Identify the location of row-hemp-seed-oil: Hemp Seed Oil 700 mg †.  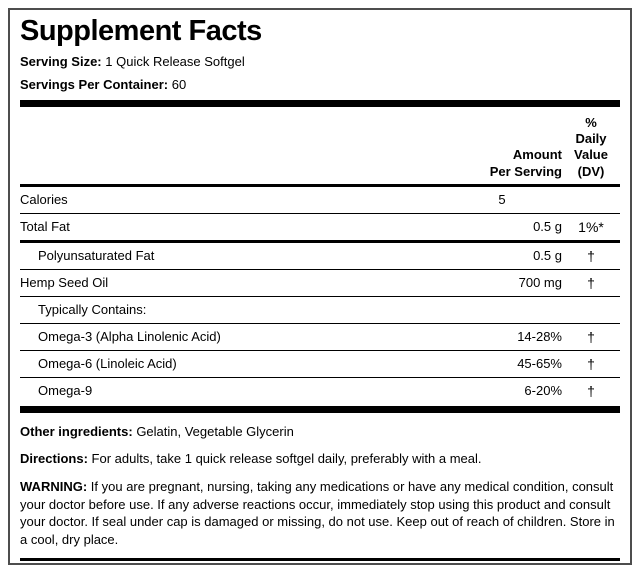
(320, 283).